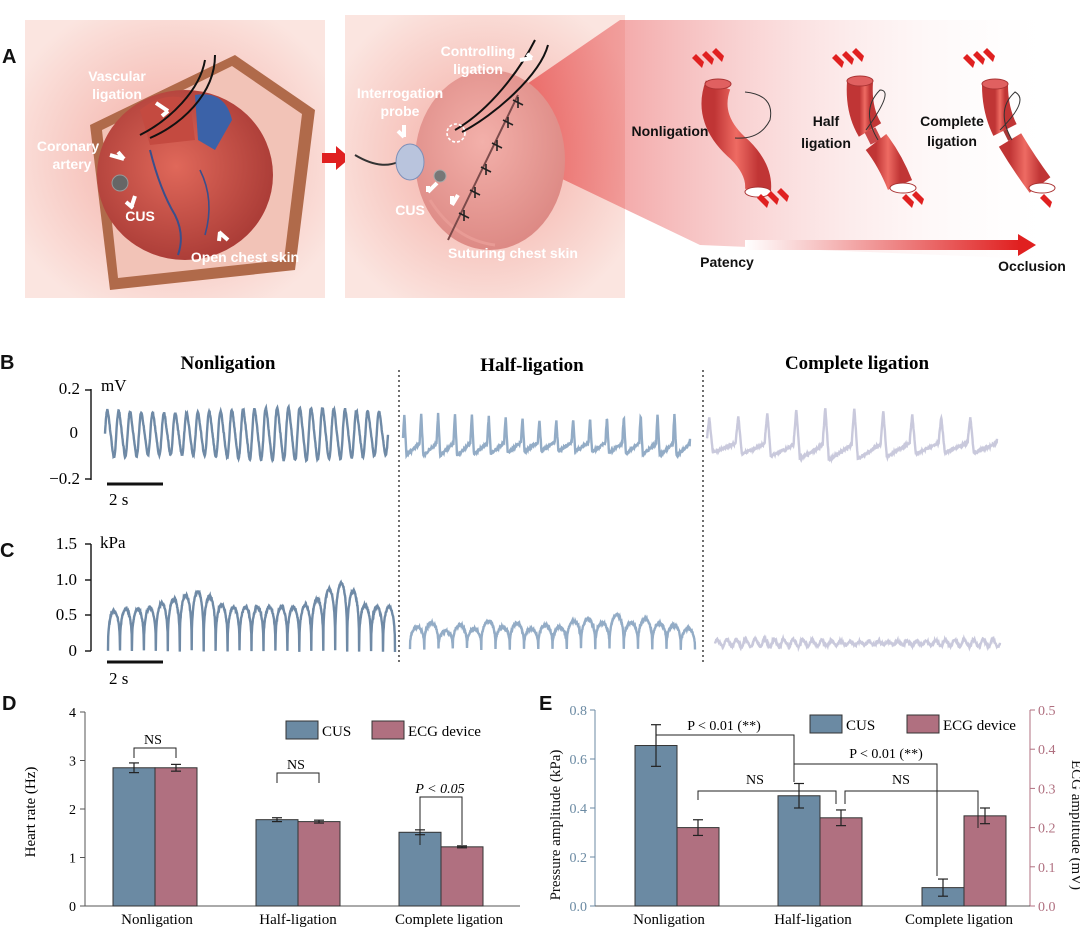 Image resolution: width=1080 pixels, height=928 pixels. What do you see at coordinates (1027, 245) in the screenshot?
I see `patency-occlusion-arrowhead` at bounding box center [1027, 245].